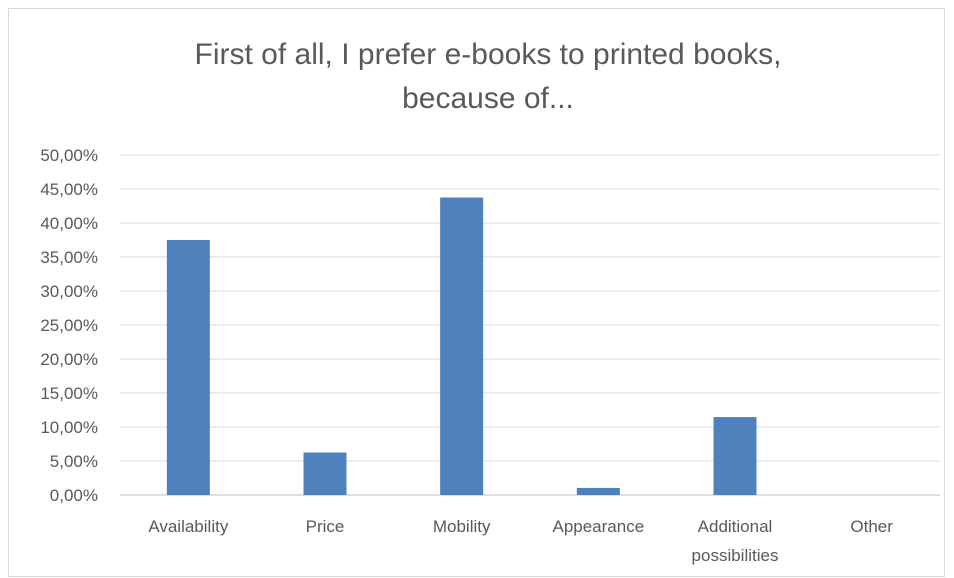 The height and width of the screenshot is (578, 954). What do you see at coordinates (735, 555) in the screenshot?
I see `x-category-label: possibilities` at bounding box center [735, 555].